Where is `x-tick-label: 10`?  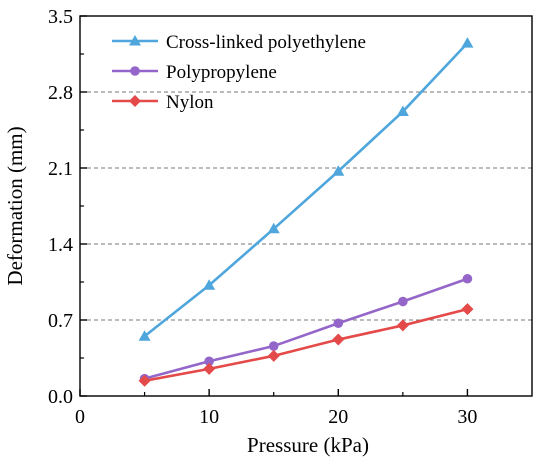 x-tick-label: 10 is located at coordinates (209, 417).